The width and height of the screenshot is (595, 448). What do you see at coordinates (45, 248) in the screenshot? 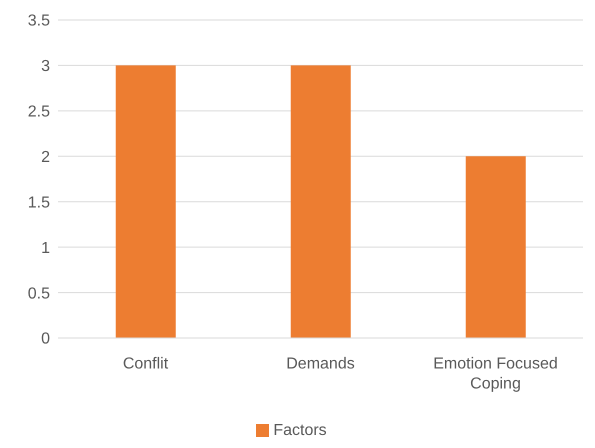
I see `y-tick-label: 1` at bounding box center [45, 248].